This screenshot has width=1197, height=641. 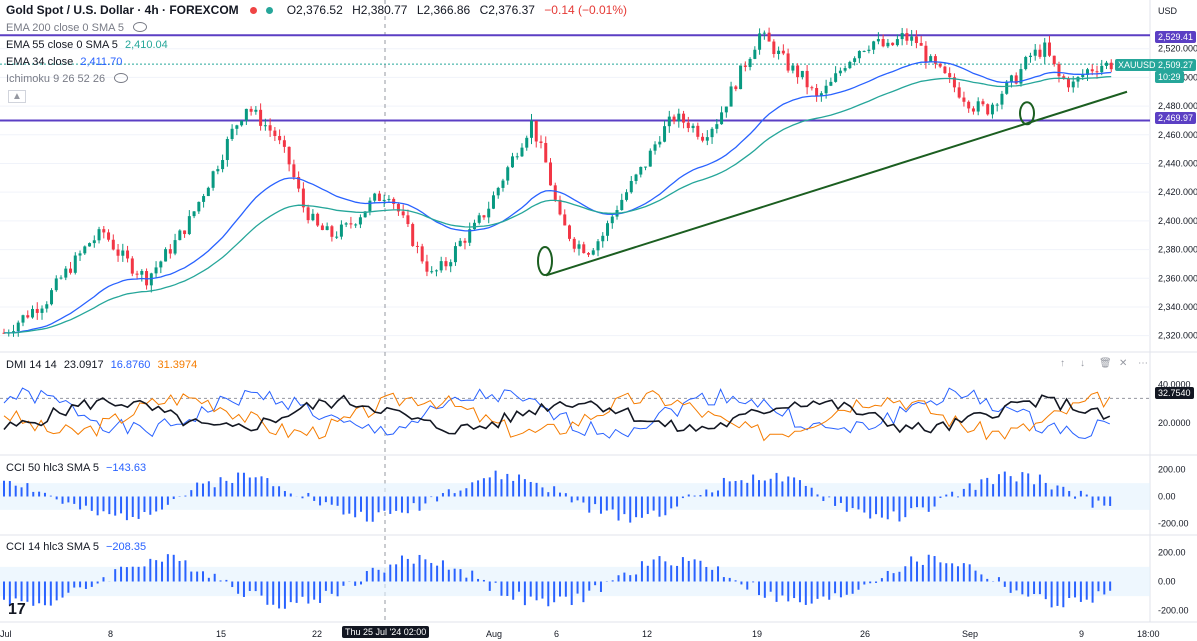 I want to click on collapse-icon: ✕, so click(x=1123, y=363).